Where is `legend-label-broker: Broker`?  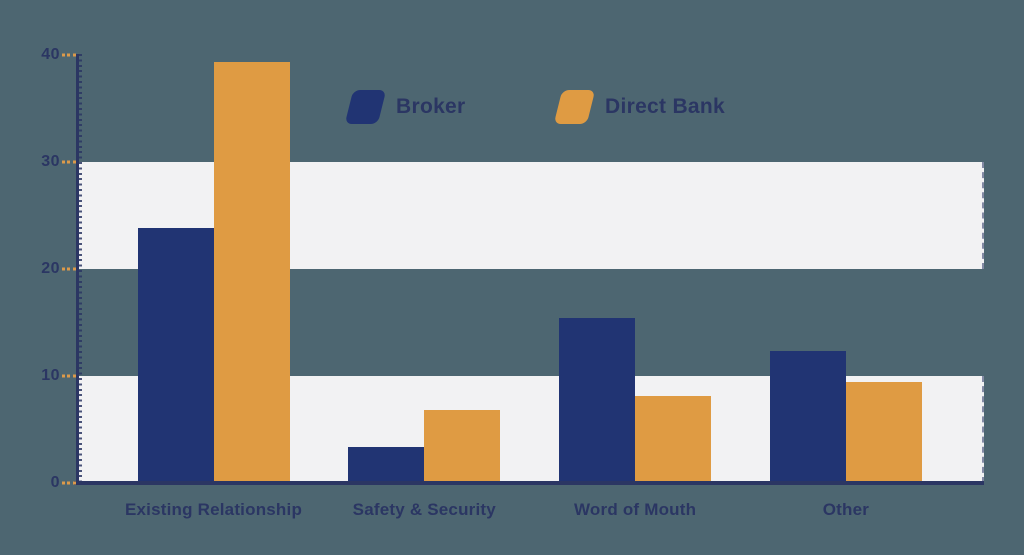
legend-label-broker: Broker is located at coordinates (431, 106).